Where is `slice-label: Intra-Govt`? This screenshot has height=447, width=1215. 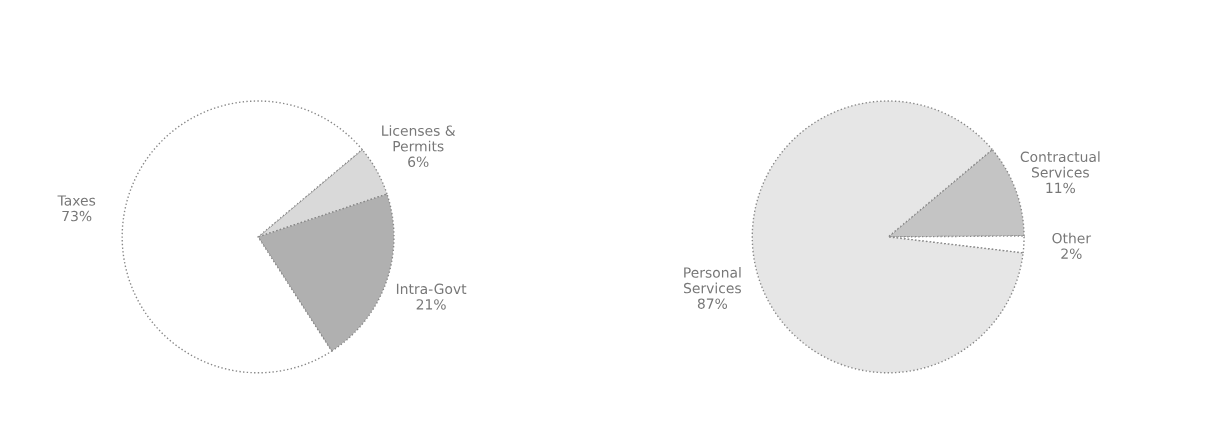 slice-label: Intra-Govt is located at coordinates (431, 289).